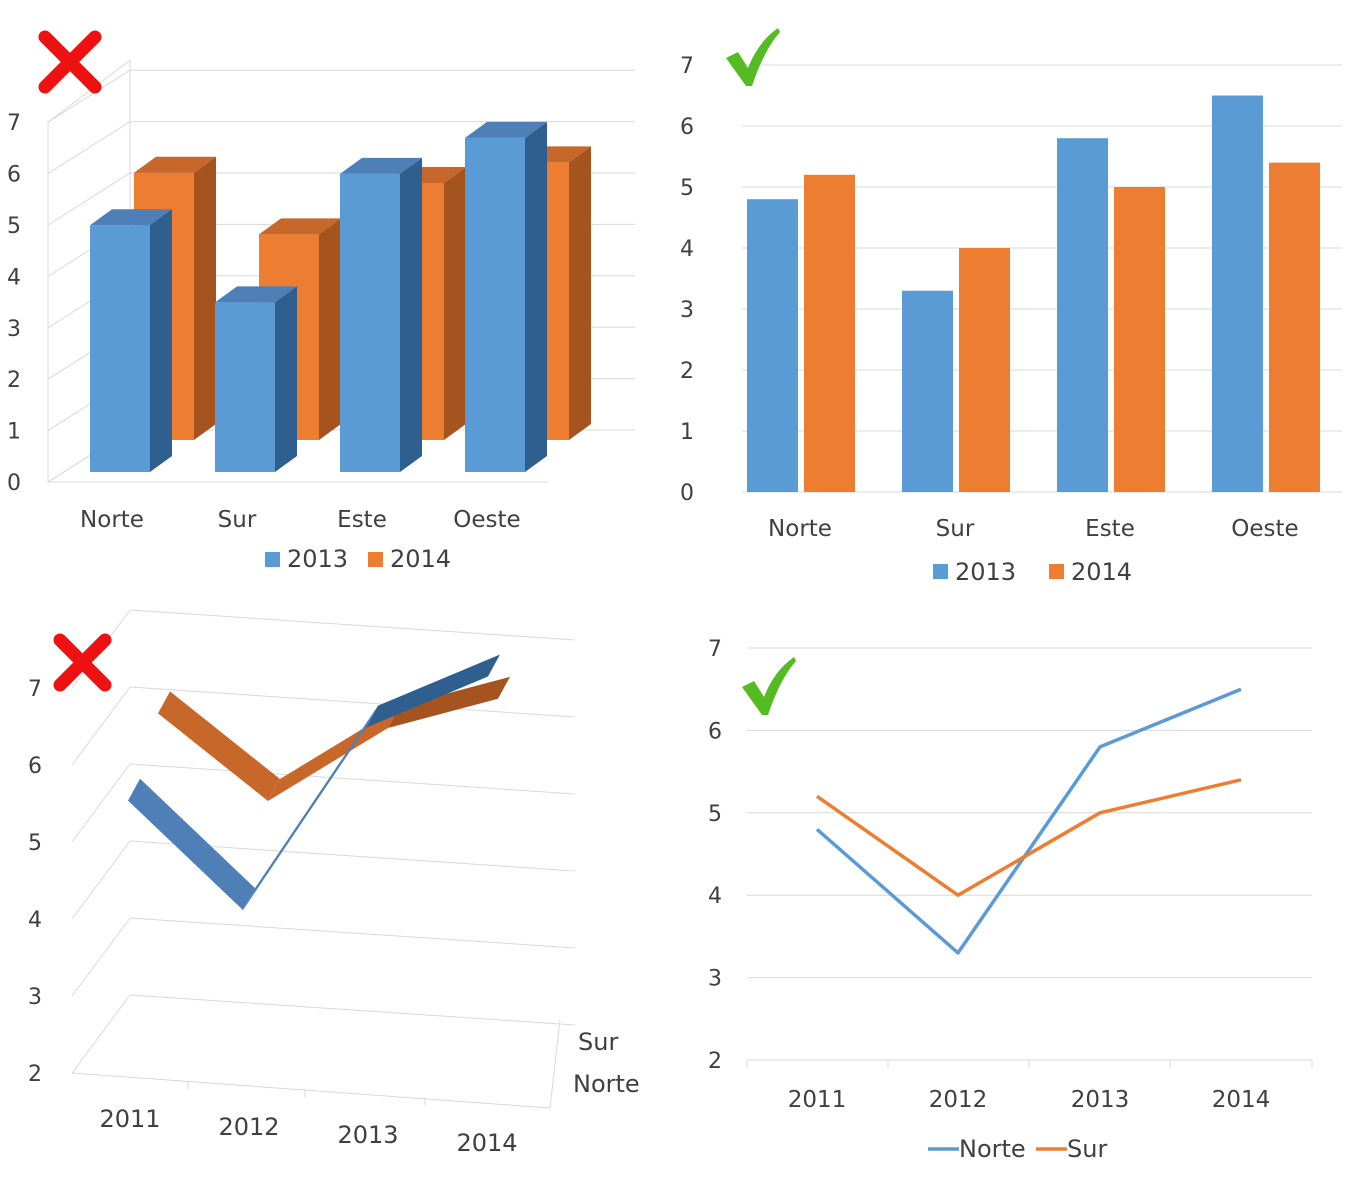 The height and width of the screenshot is (1200, 1350). What do you see at coordinates (992, 1149) in the screenshot?
I see `legend-label-Norte: Norte` at bounding box center [992, 1149].